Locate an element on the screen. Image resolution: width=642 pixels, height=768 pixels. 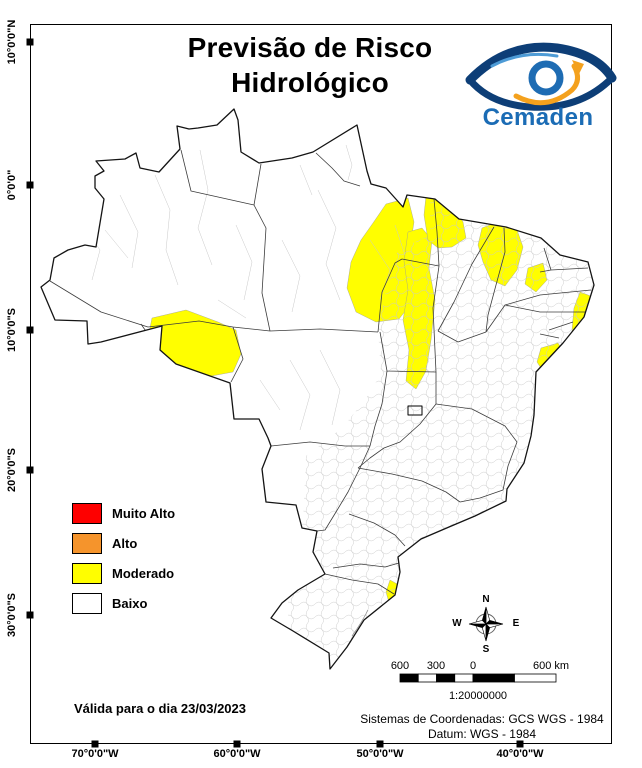
y-axis-label-0: 0°0'0" is located at coordinates (12, 185).